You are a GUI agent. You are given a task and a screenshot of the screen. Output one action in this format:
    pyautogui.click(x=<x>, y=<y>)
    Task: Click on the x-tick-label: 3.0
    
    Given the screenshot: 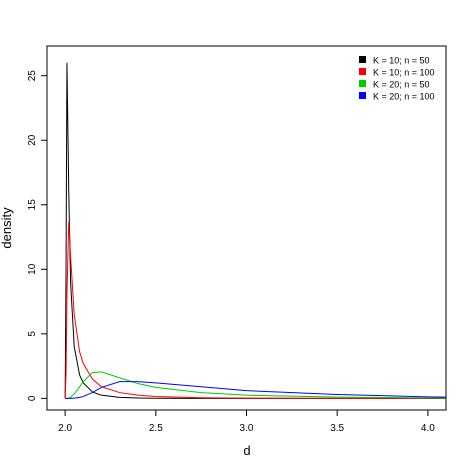 What is the action you would take?
    pyautogui.click(x=247, y=428)
    